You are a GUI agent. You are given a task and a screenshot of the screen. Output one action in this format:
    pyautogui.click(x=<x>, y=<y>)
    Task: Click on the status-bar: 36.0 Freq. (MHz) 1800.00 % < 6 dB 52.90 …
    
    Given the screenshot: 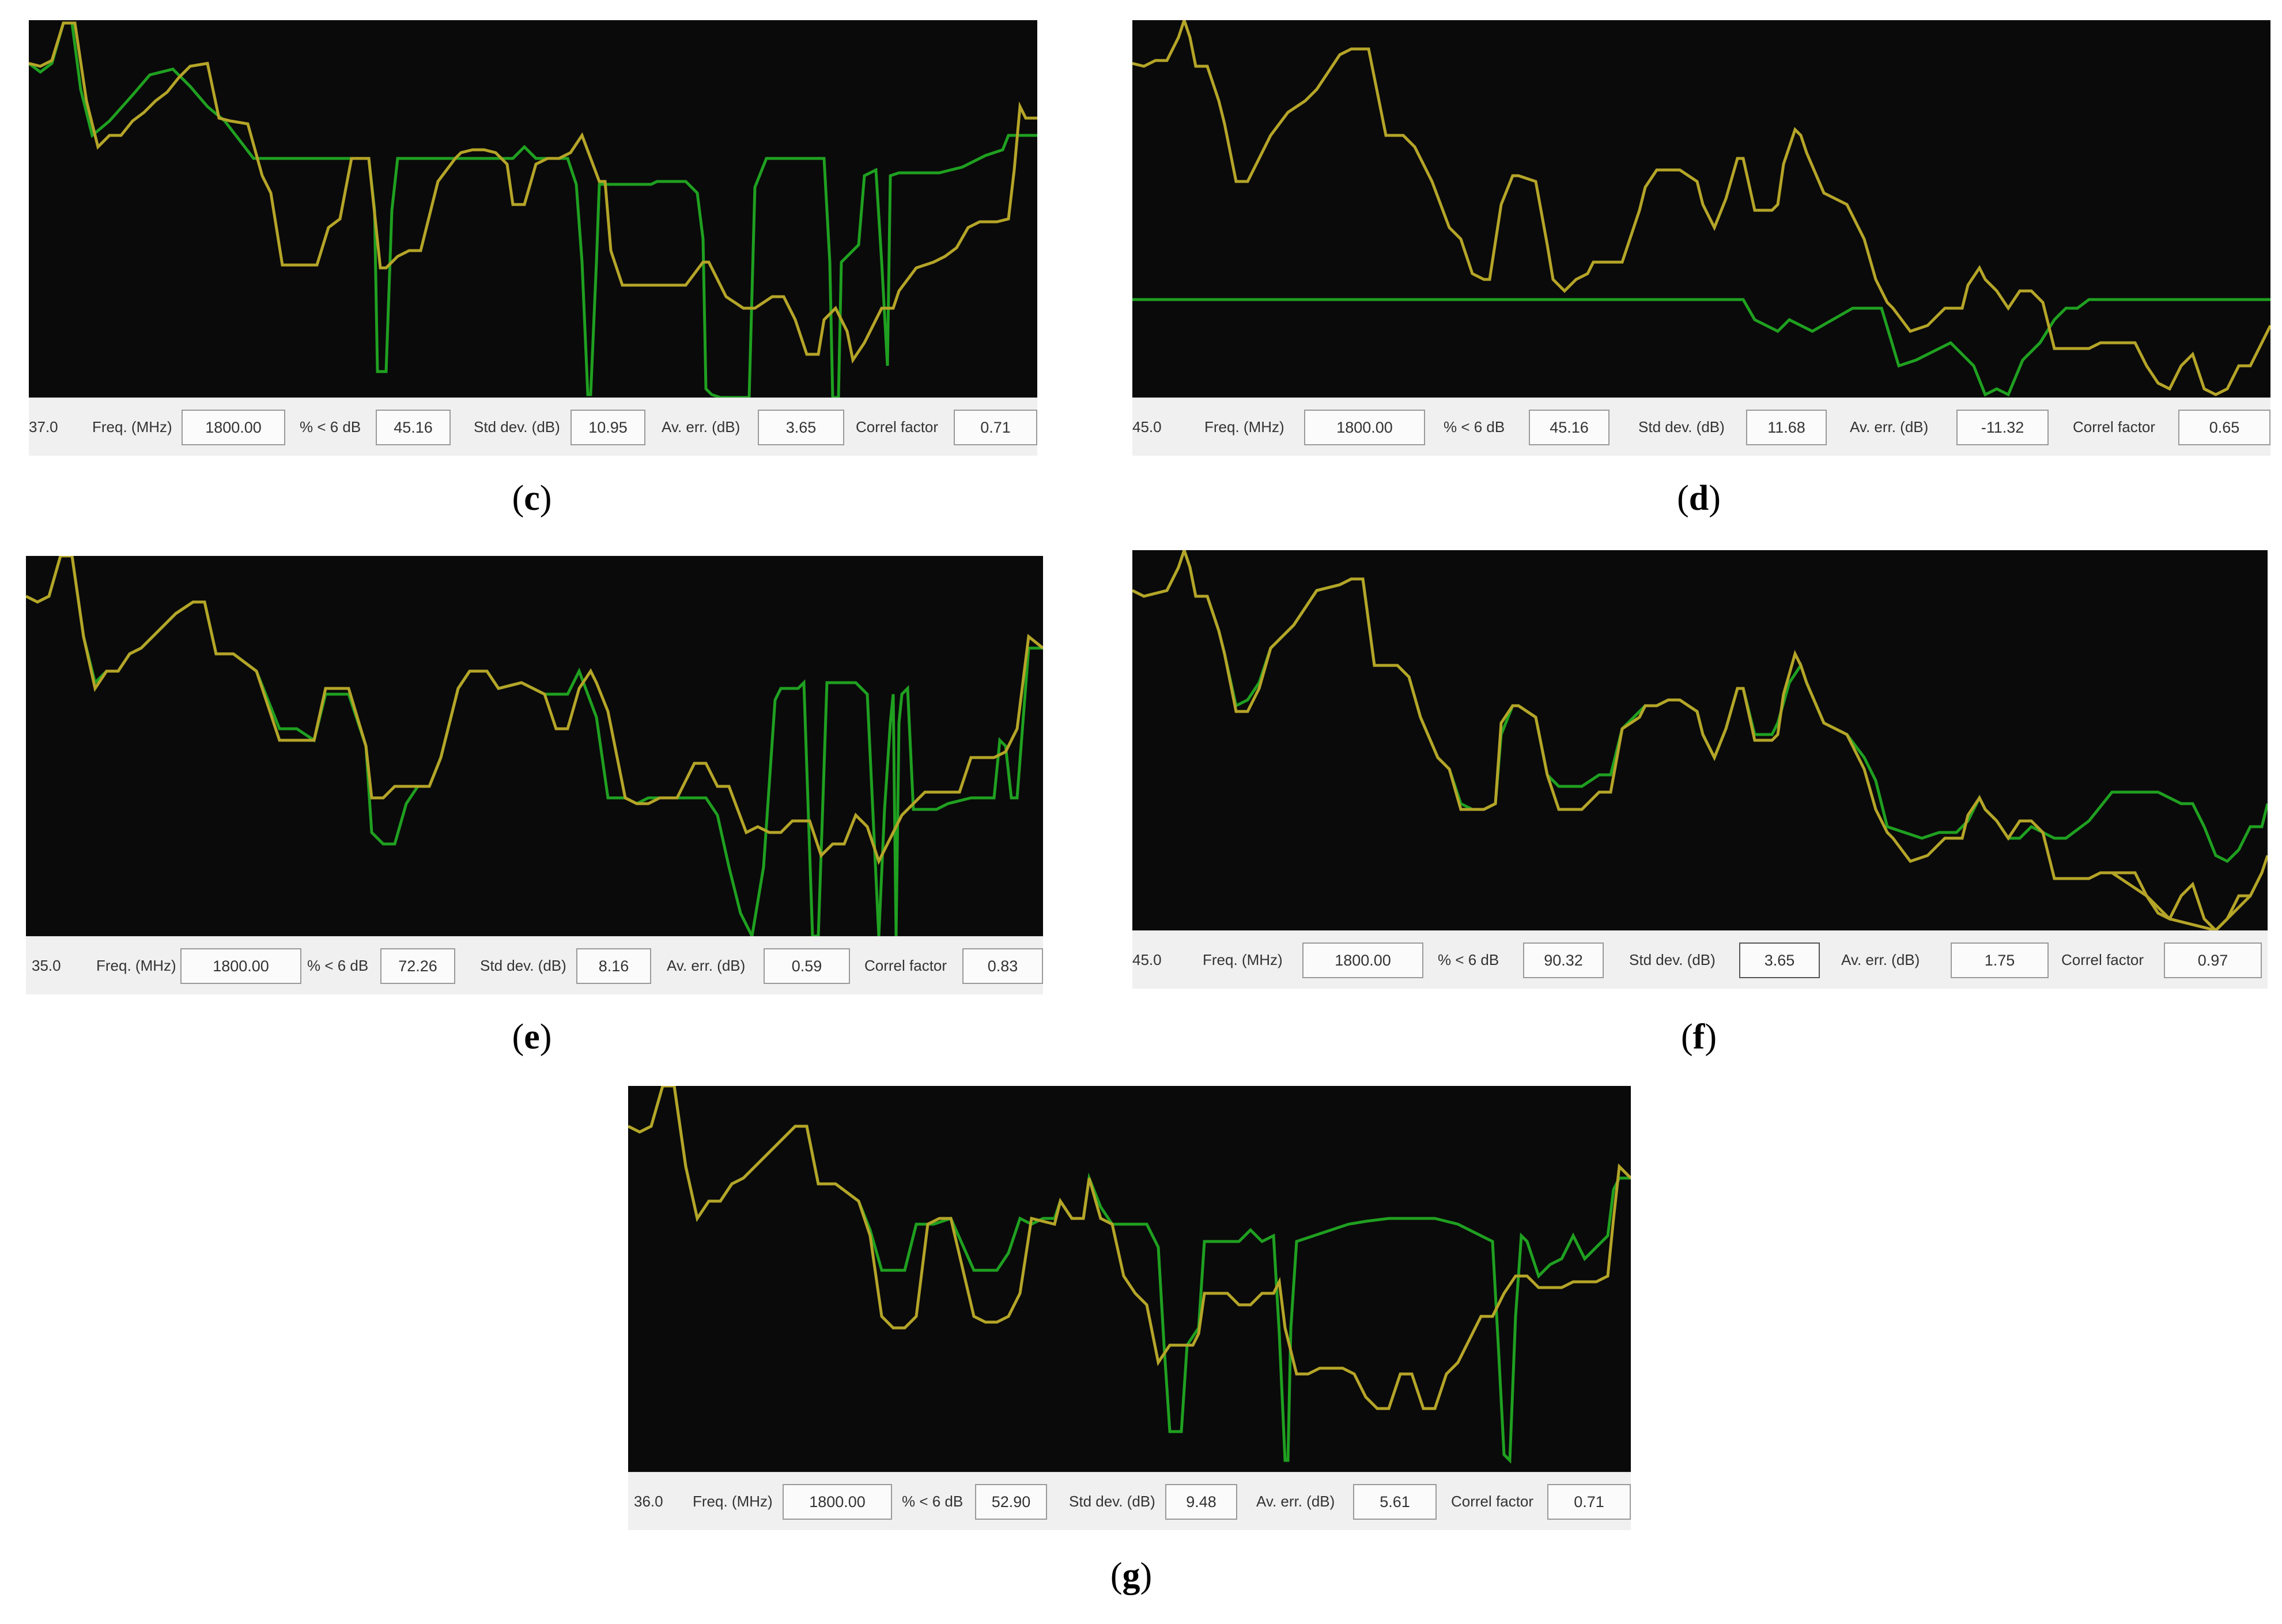 What is the action you would take?
    pyautogui.click(x=1129, y=1501)
    